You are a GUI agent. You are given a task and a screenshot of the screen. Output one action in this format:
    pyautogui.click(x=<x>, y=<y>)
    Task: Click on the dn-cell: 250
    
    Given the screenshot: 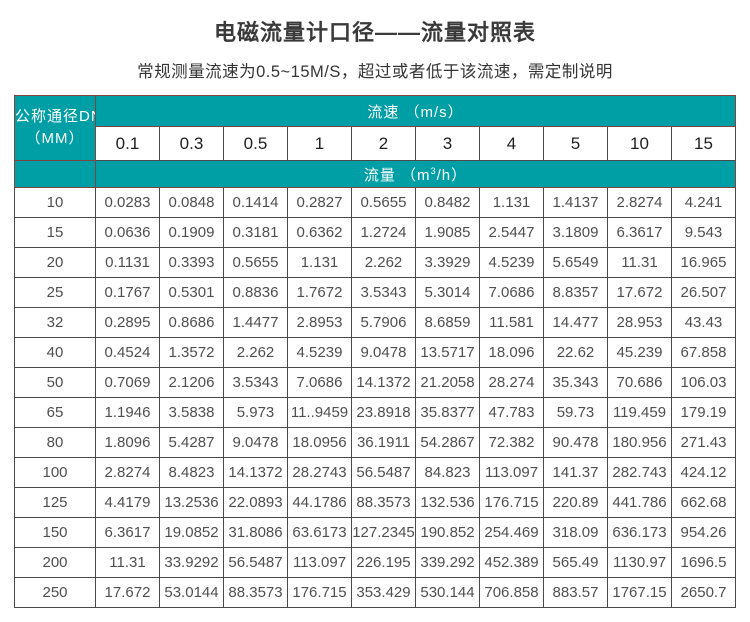 What is the action you would take?
    pyautogui.click(x=55, y=592)
    